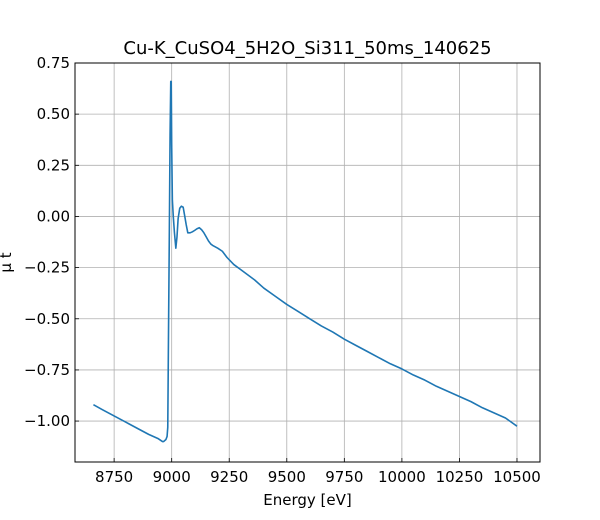  Describe the element at coordinates (344, 477) in the screenshot. I see `x-tick-label: 9750` at that location.